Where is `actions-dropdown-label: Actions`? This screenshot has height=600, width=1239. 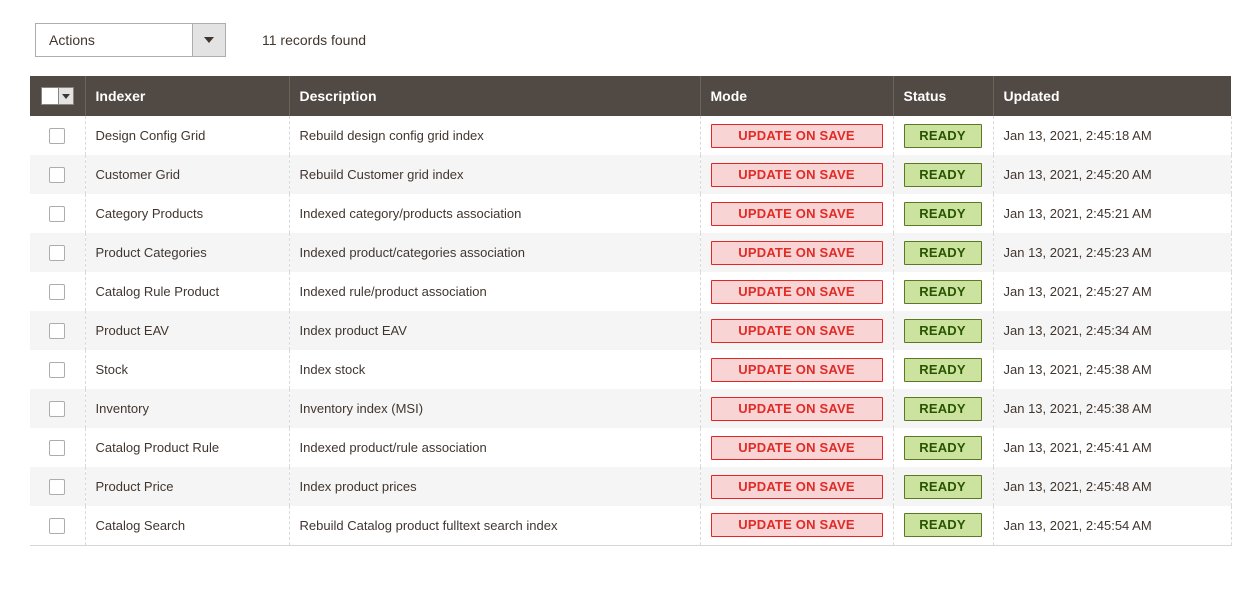
actions-dropdown-label: Actions is located at coordinates (72, 40).